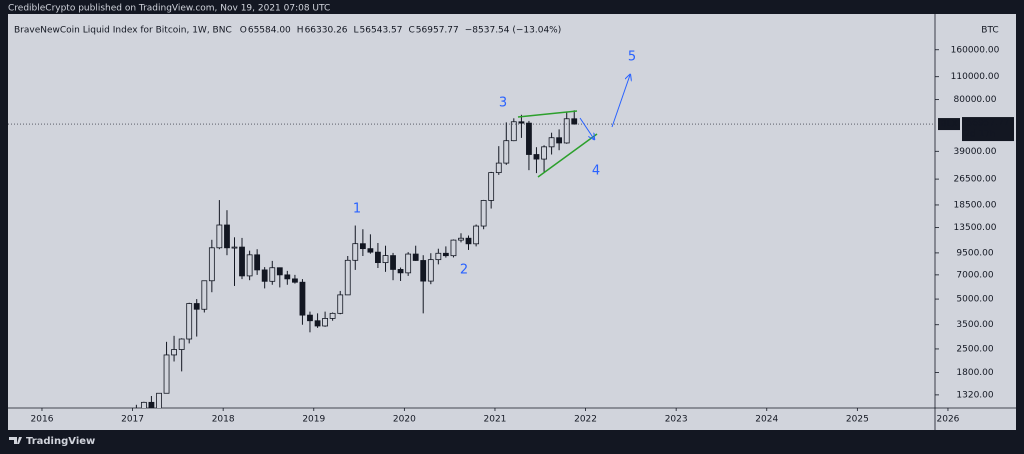  I want to click on x-tick-label: 2020, so click(404, 420).